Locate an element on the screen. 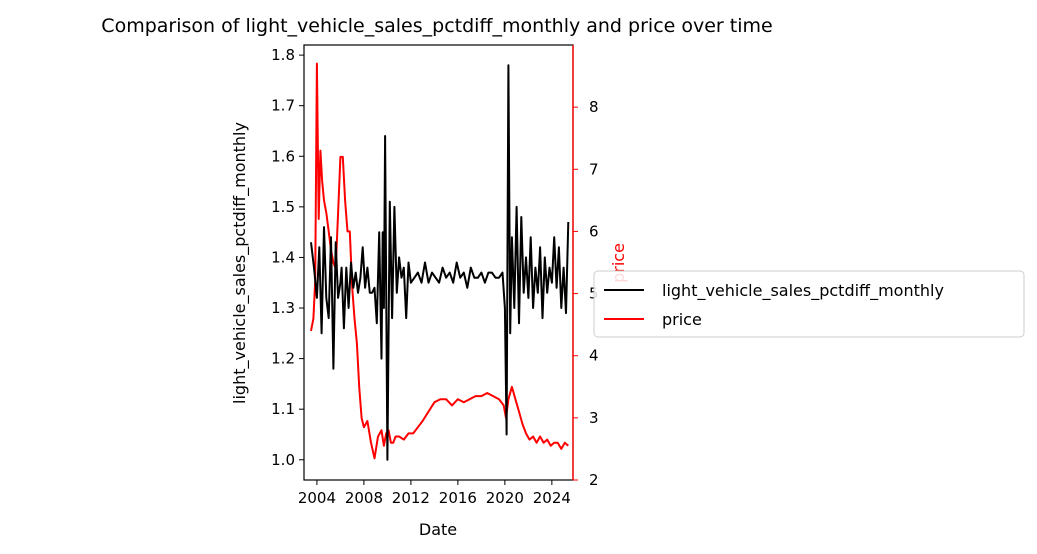 This screenshot has width=1037, height=554. x-axis-label: Date is located at coordinates (438, 529).